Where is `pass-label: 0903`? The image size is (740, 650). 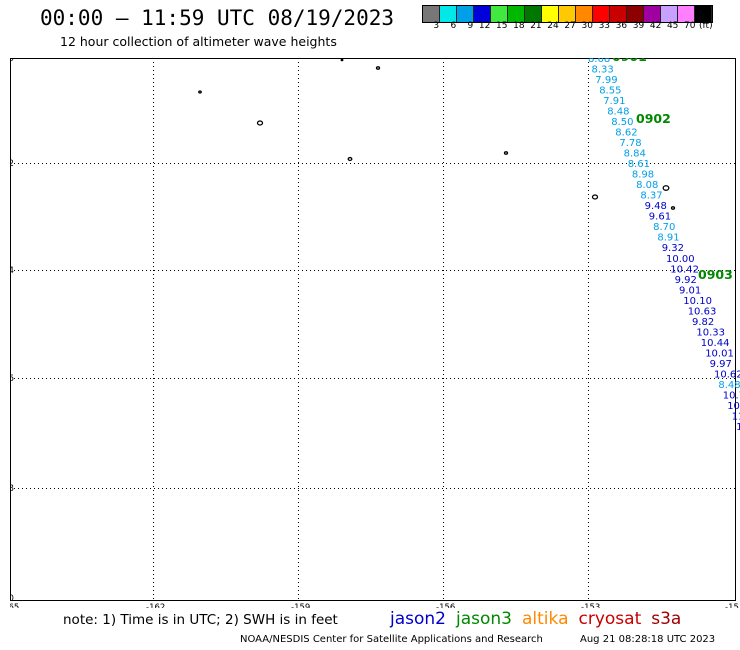
pass-label: 0903 is located at coordinates (715, 274).